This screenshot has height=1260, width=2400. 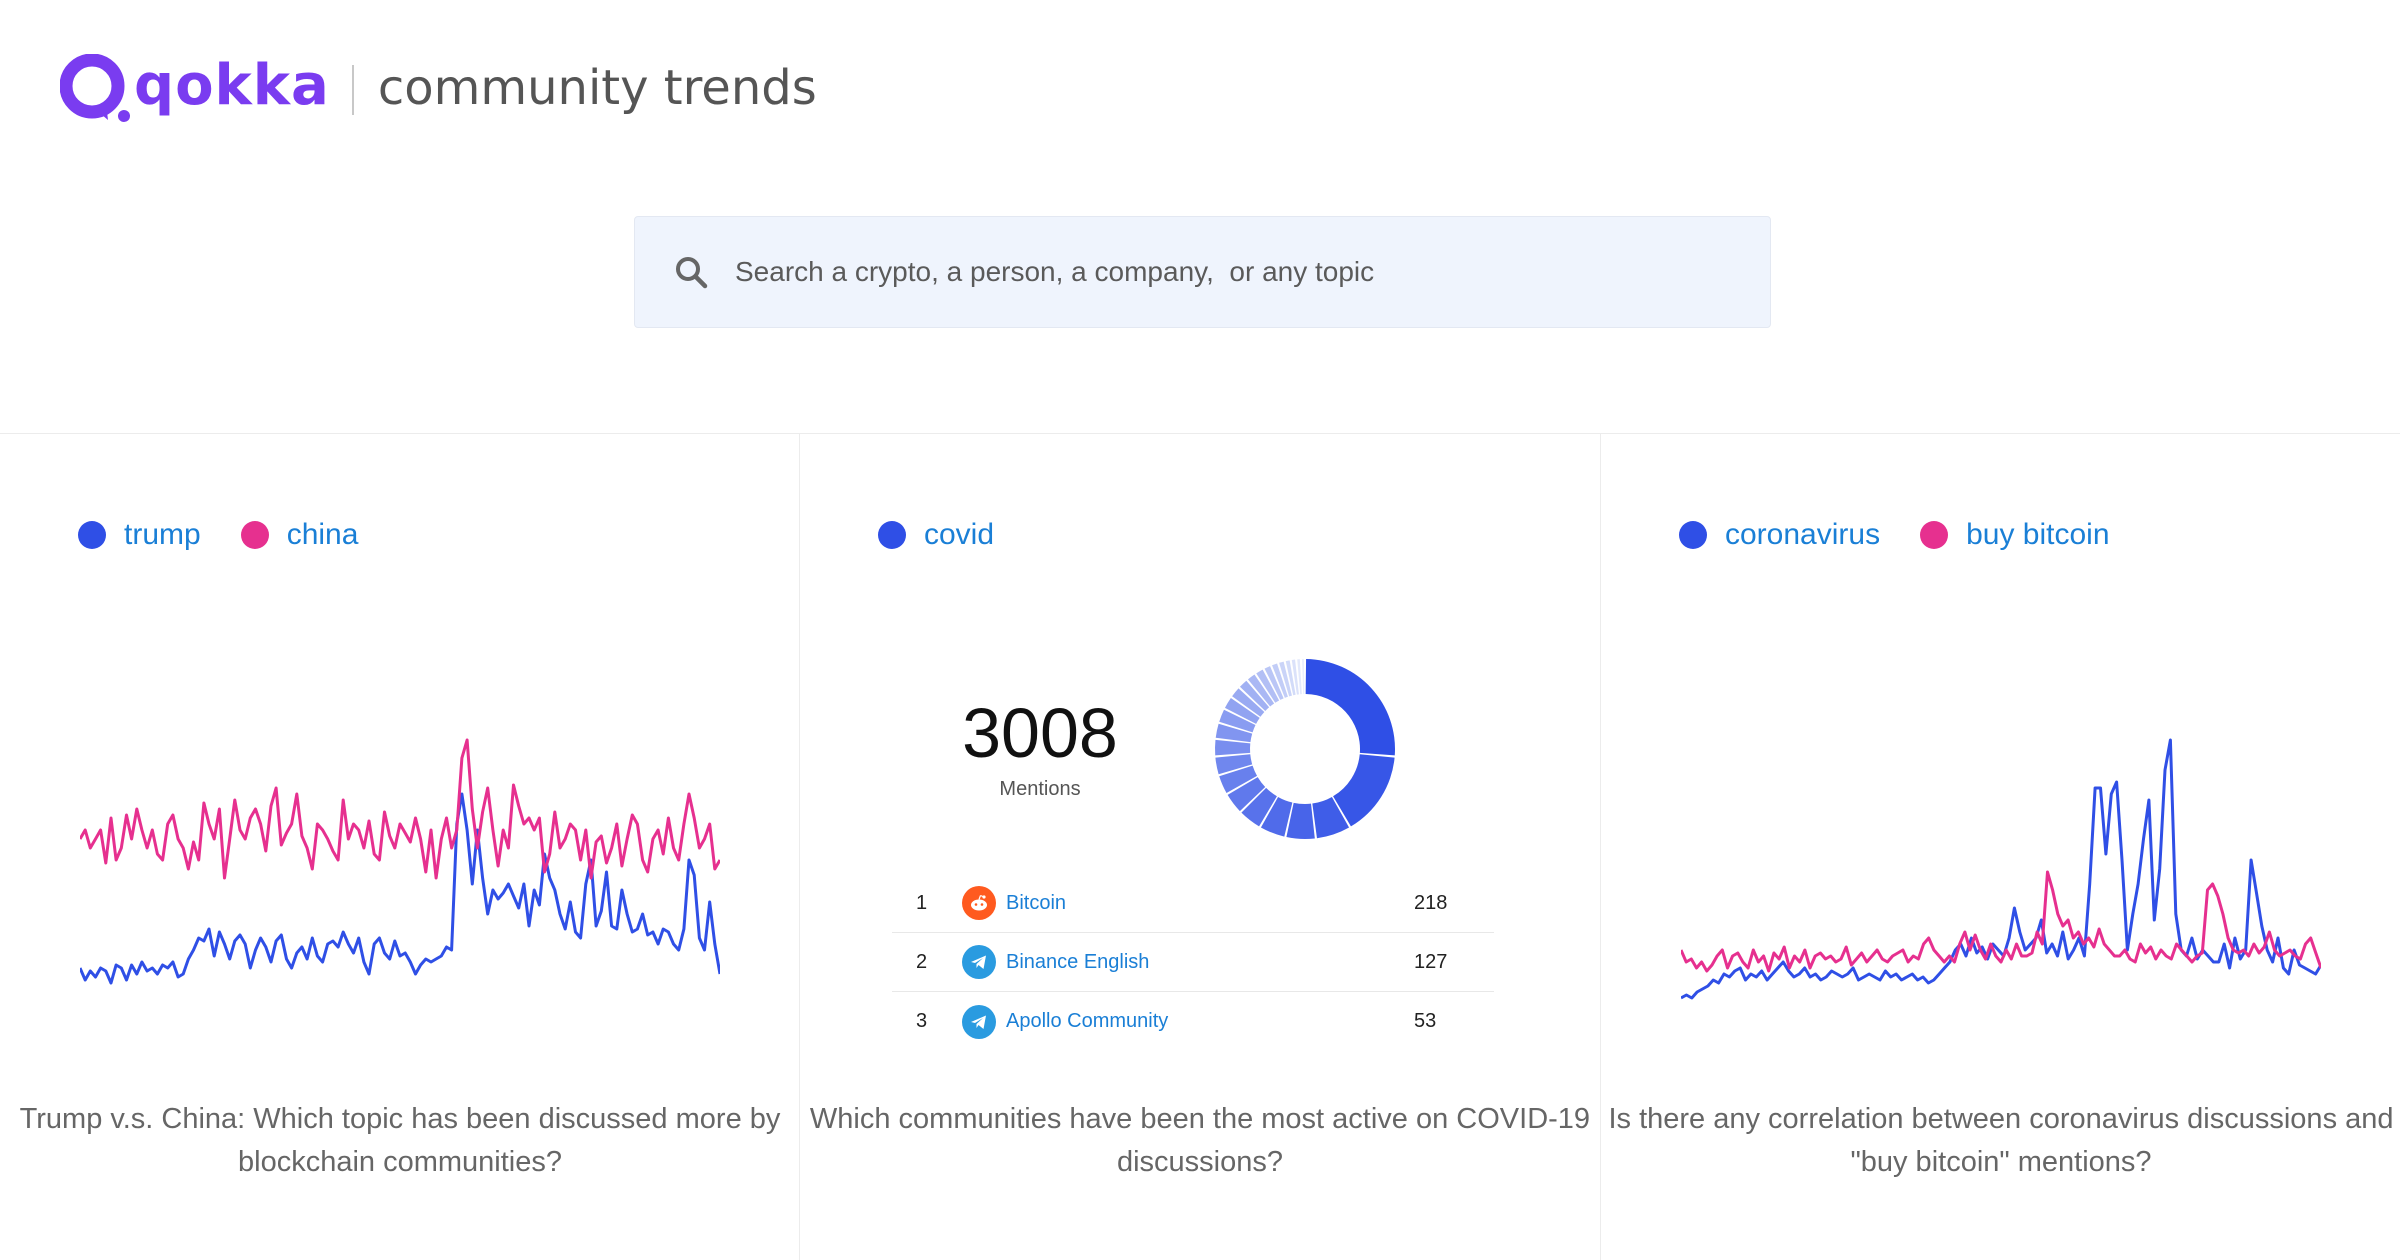 I want to click on legend-item-china: china, so click(x=299, y=535).